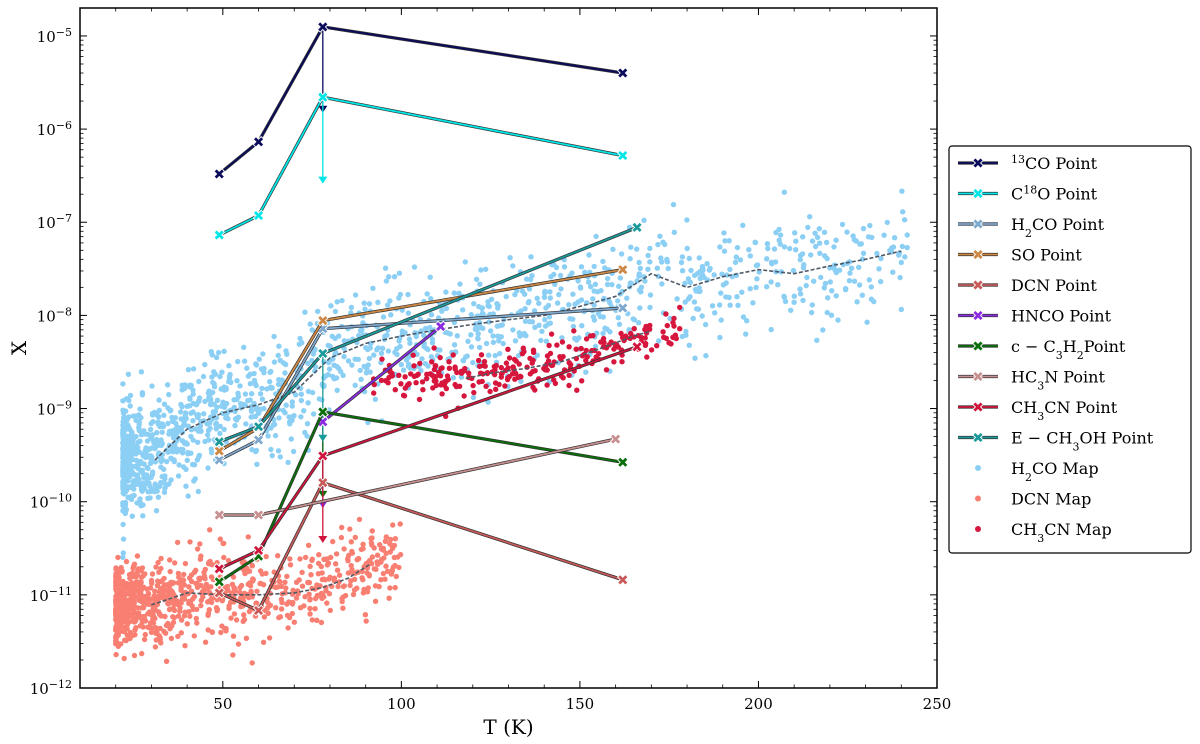 The width and height of the screenshot is (1200, 744). Describe the element at coordinates (51, 501) in the screenshot. I see `y-tick-label: 10−10` at that location.